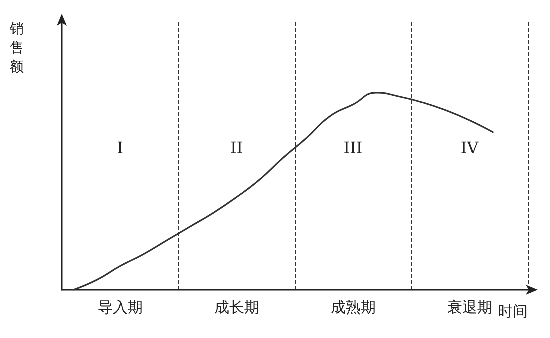 The height and width of the screenshot is (338, 550). Describe the element at coordinates (120, 307) in the screenshot. I see `x-tick-label: 导入期` at that location.